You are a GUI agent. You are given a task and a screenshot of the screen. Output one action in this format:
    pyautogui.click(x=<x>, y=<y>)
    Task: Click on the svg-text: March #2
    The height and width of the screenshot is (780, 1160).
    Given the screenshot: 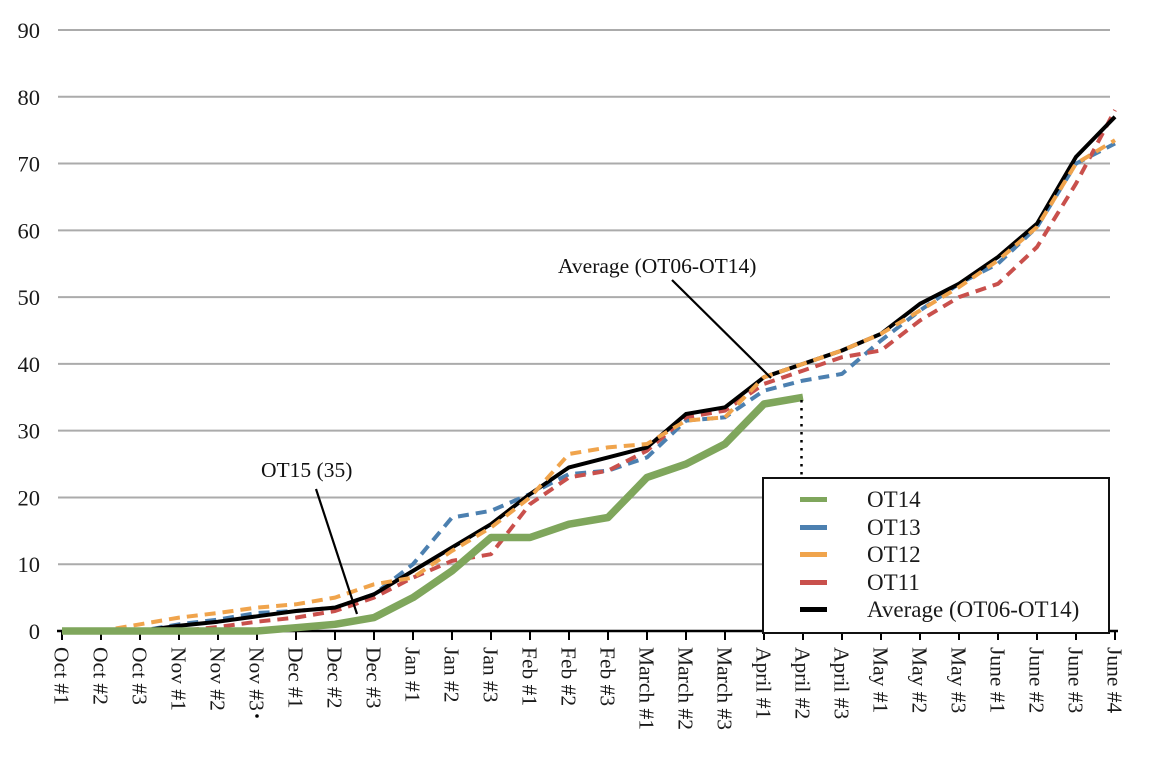 What is the action you would take?
    pyautogui.click(x=686, y=688)
    